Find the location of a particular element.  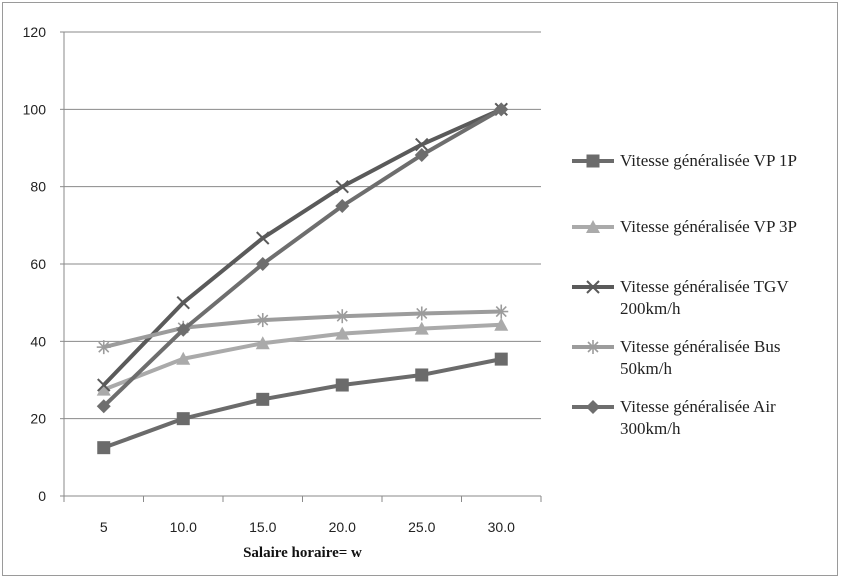

legend-label: Vitesse généralisée TGV 200km/h is located at coordinates (704, 297).